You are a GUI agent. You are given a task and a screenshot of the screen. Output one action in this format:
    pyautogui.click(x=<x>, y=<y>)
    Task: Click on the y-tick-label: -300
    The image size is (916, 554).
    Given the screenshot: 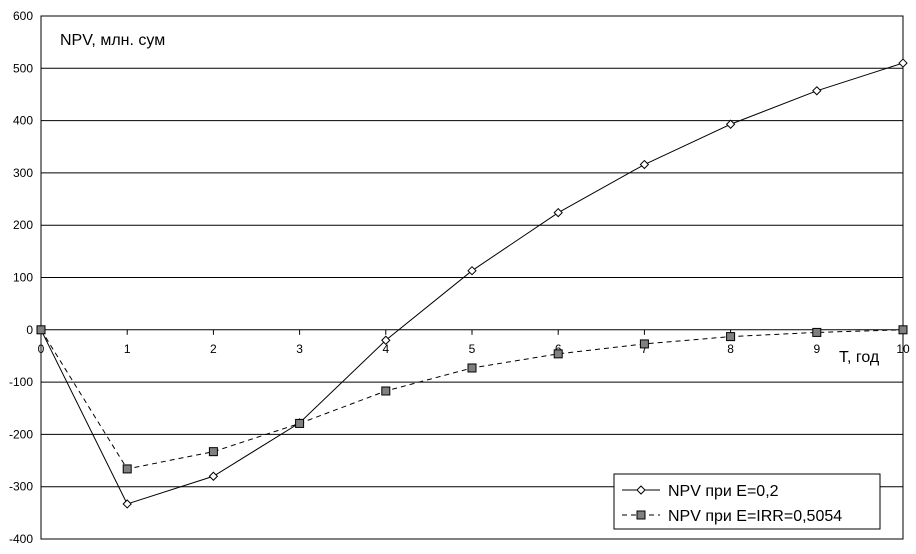 What is the action you would take?
    pyautogui.click(x=21, y=487)
    